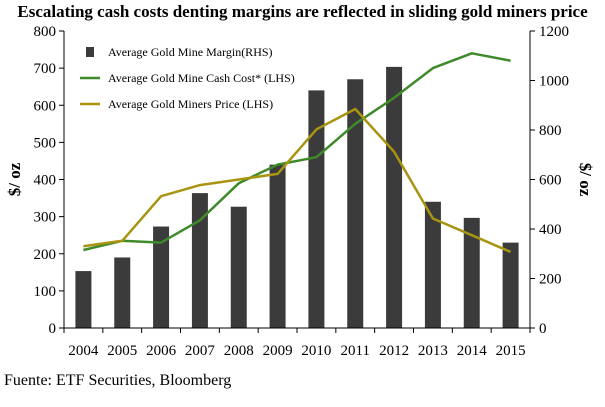 This screenshot has width=605, height=407. What do you see at coordinates (45, 181) in the screenshot?
I see `left-tick-label: 400` at bounding box center [45, 181].